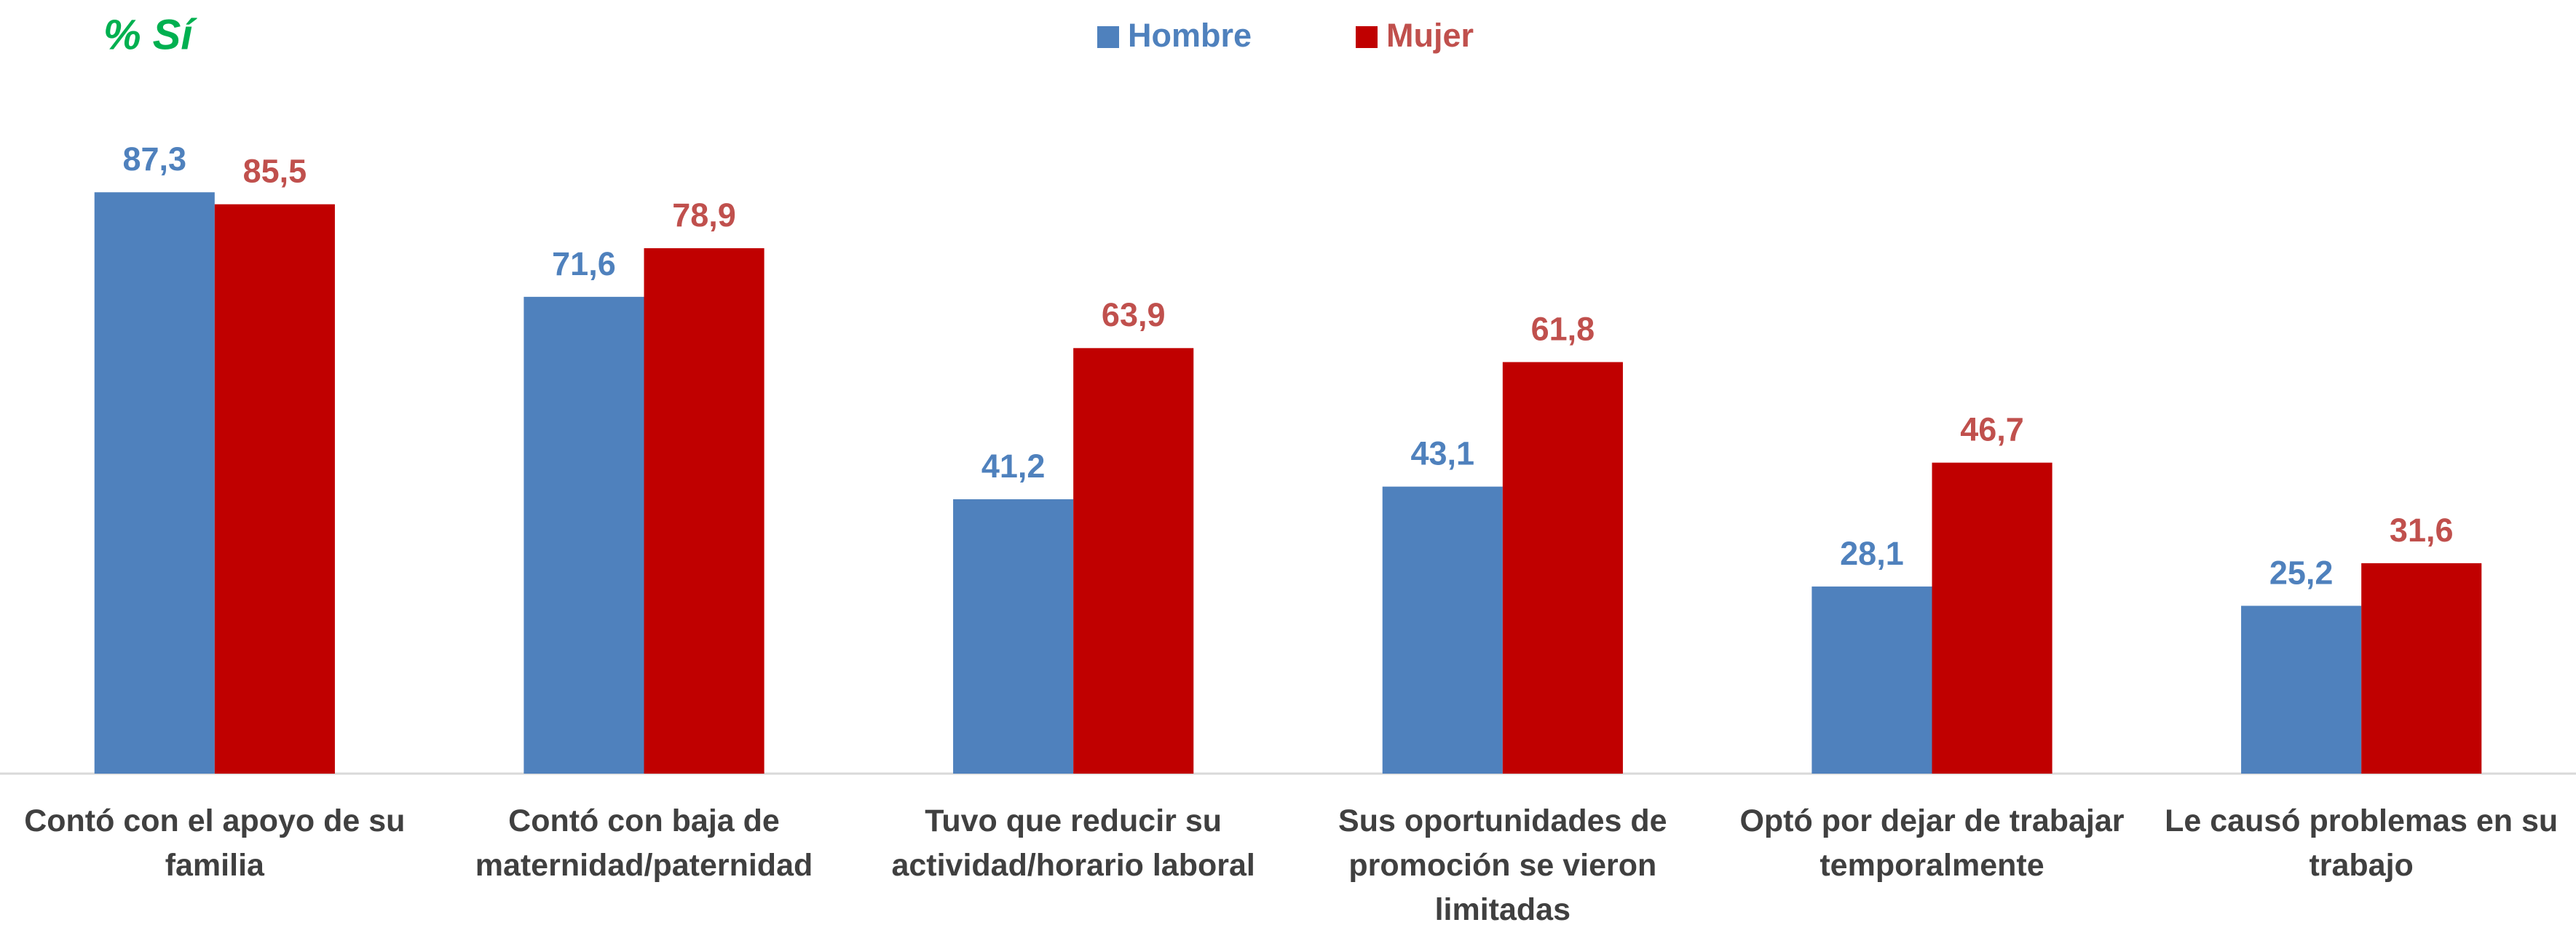 This screenshot has height=925, width=2576. Describe the element at coordinates (1190, 35) in the screenshot. I see `legend-label: Hombre` at that location.